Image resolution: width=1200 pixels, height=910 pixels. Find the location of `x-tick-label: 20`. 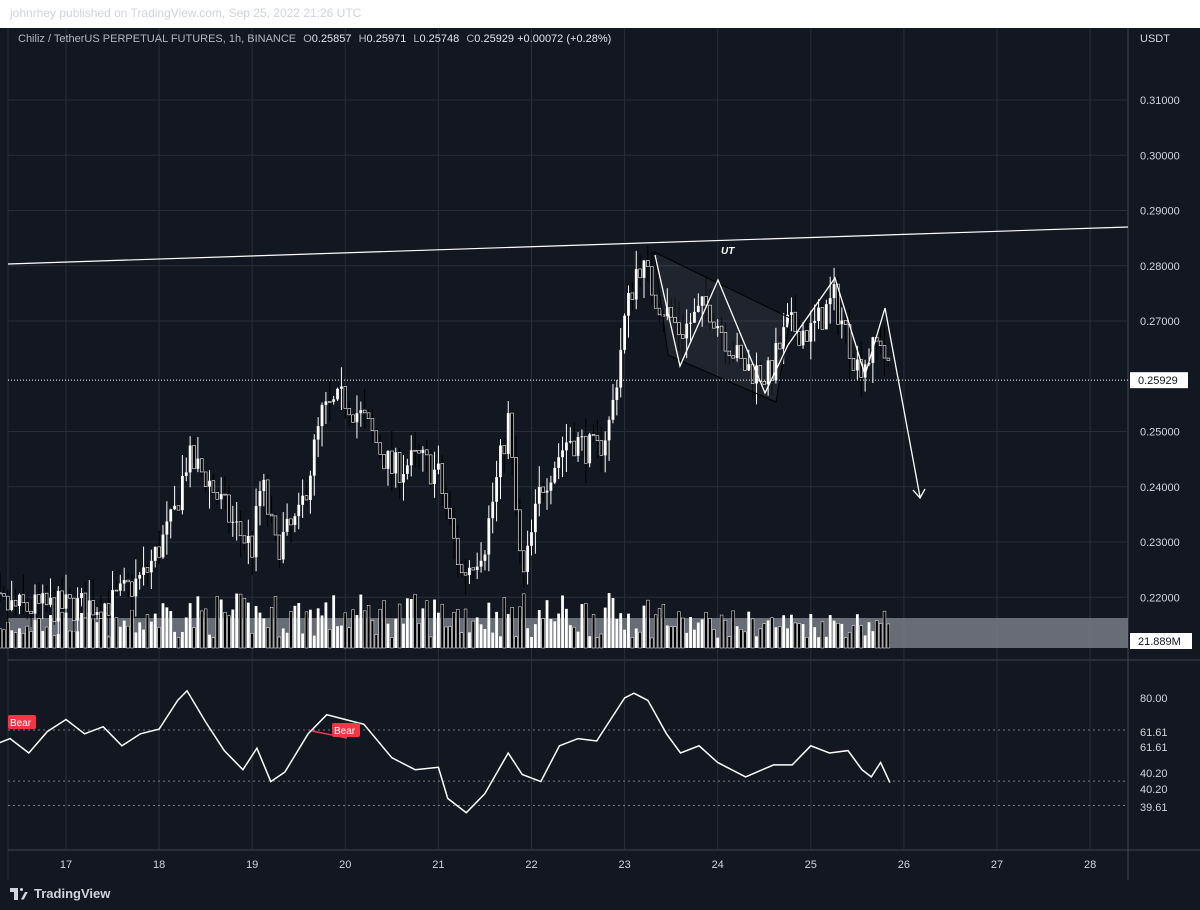

x-tick-label: 20 is located at coordinates (345, 865).